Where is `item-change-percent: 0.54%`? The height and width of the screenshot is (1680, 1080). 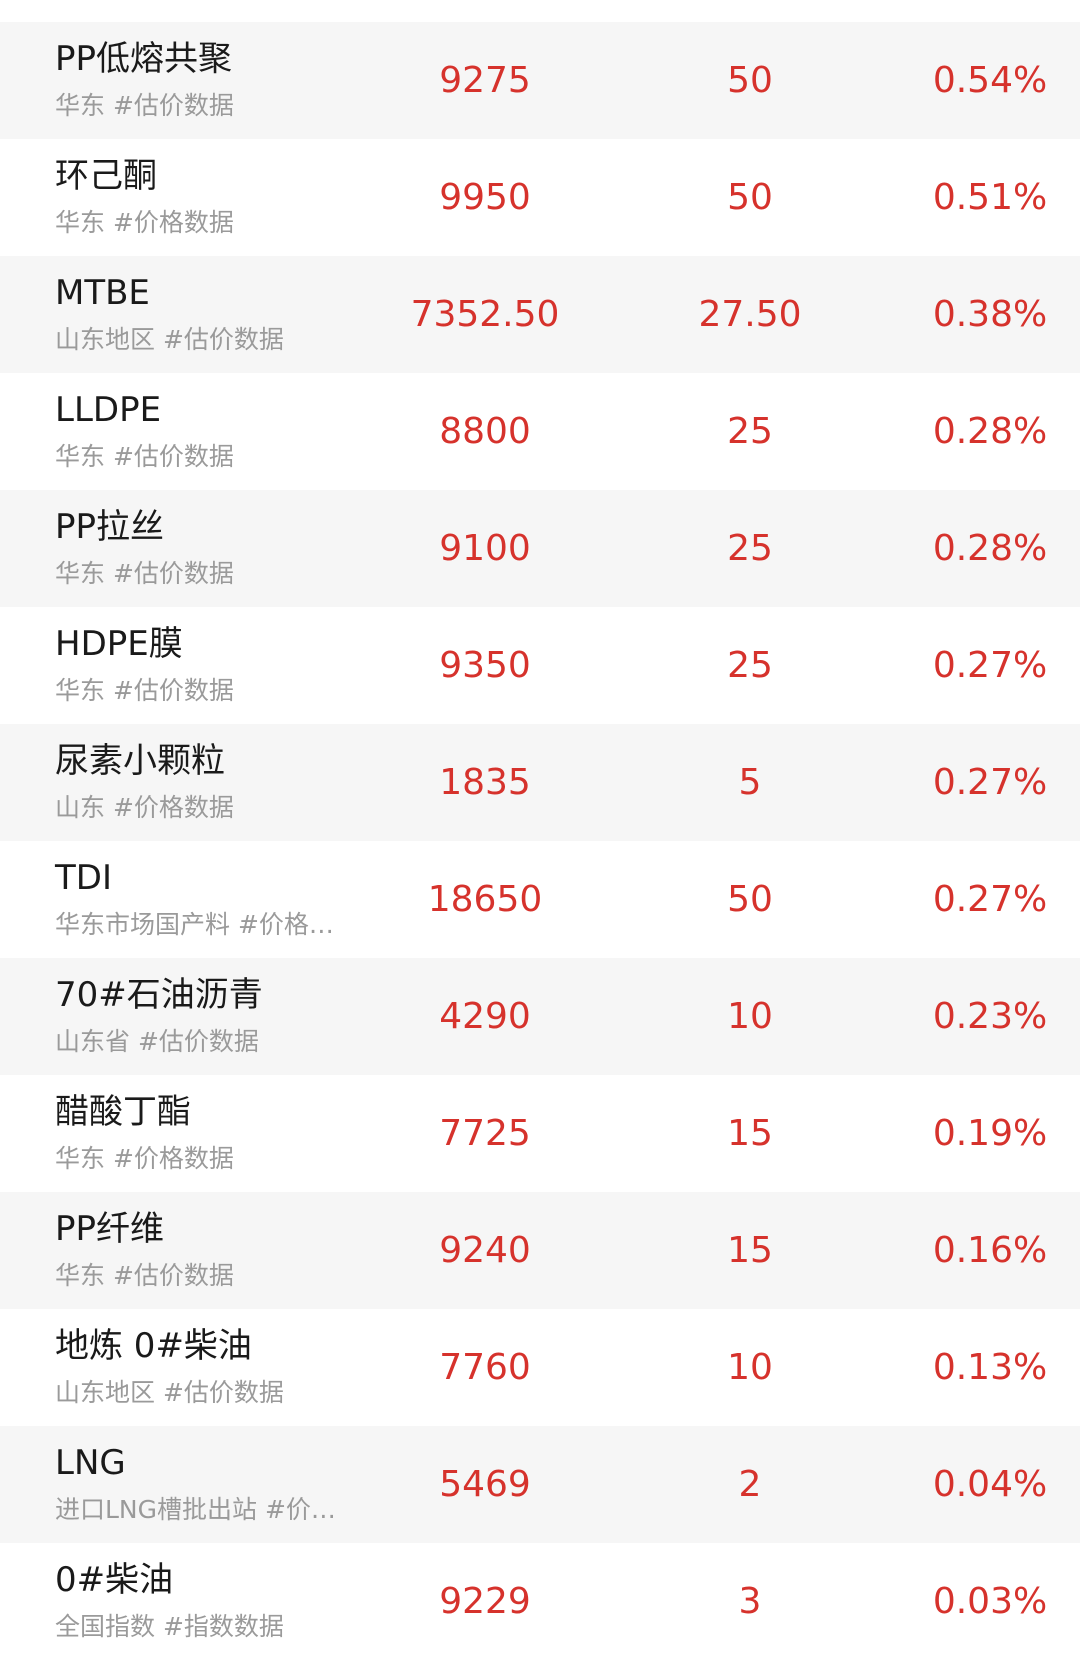 item-change-percent: 0.54% is located at coordinates (990, 80).